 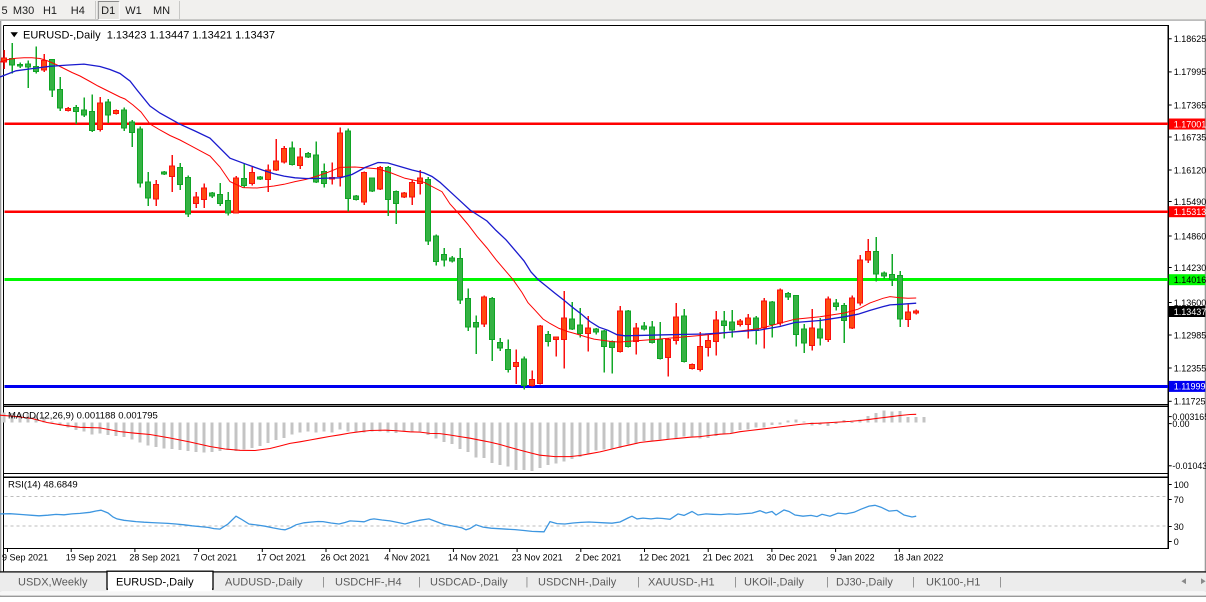 I want to click on svg-text: 26 Oct 2021, so click(x=345, y=558).